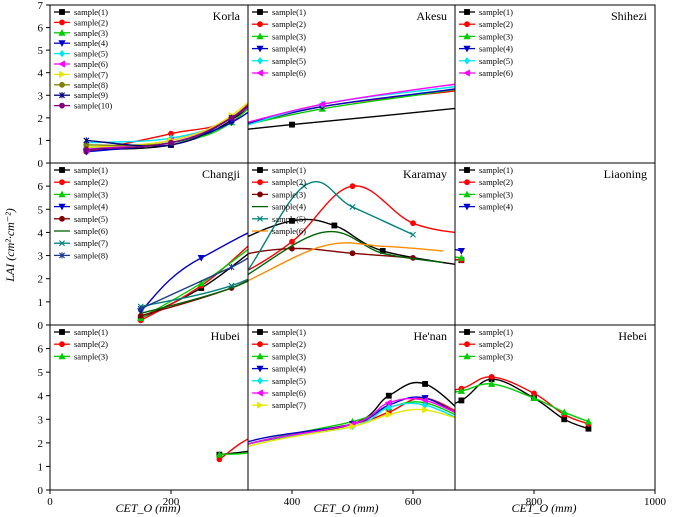 Image resolution: width=685 pixels, height=517 pixels. What do you see at coordinates (496, 182) in the screenshot?
I see `legend-label-liaoning-2: sample(2)` at bounding box center [496, 182].